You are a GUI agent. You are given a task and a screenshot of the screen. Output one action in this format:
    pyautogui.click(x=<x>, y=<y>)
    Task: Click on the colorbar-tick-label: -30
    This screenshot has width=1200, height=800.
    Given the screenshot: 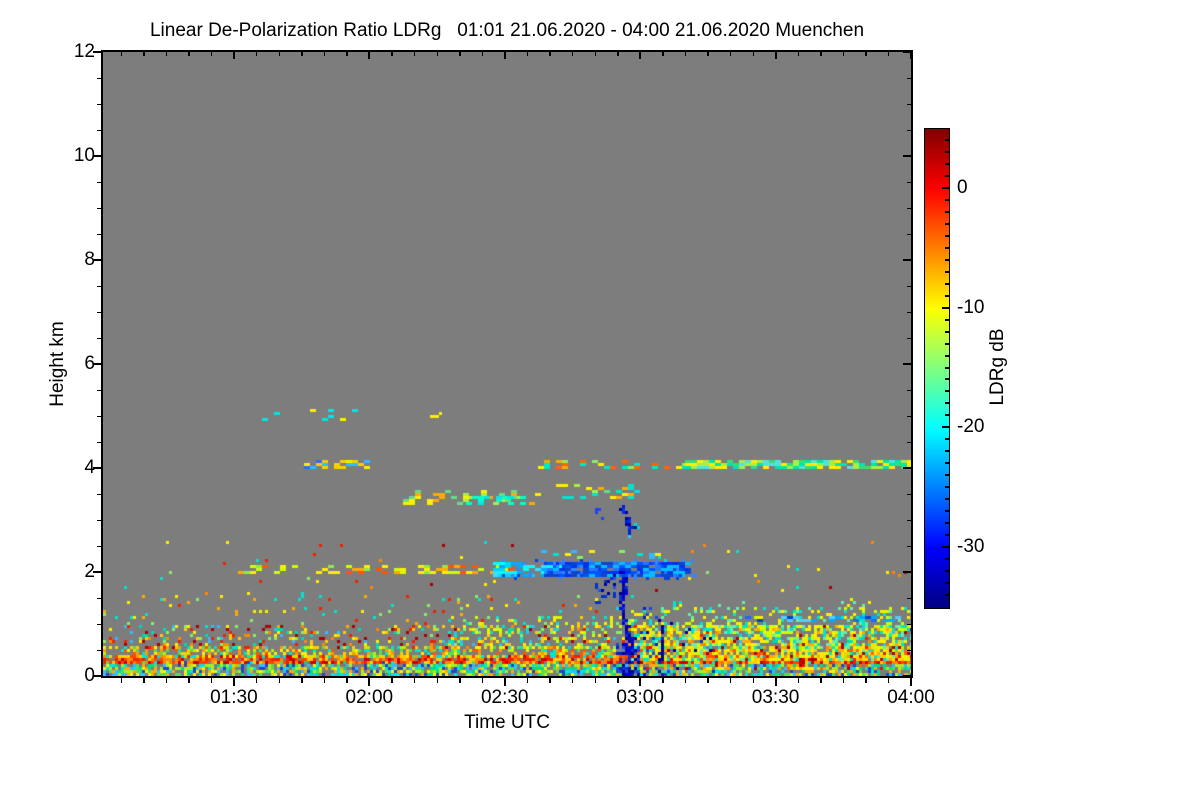 What is the action you would take?
    pyautogui.click(x=971, y=547)
    